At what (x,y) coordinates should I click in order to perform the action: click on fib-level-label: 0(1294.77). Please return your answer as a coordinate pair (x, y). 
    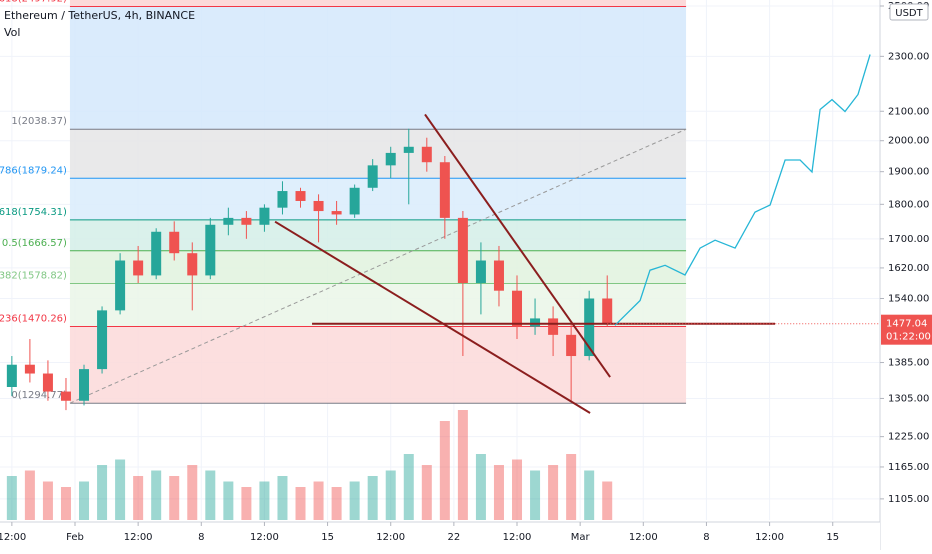
    Looking at the image, I should click on (39, 395).